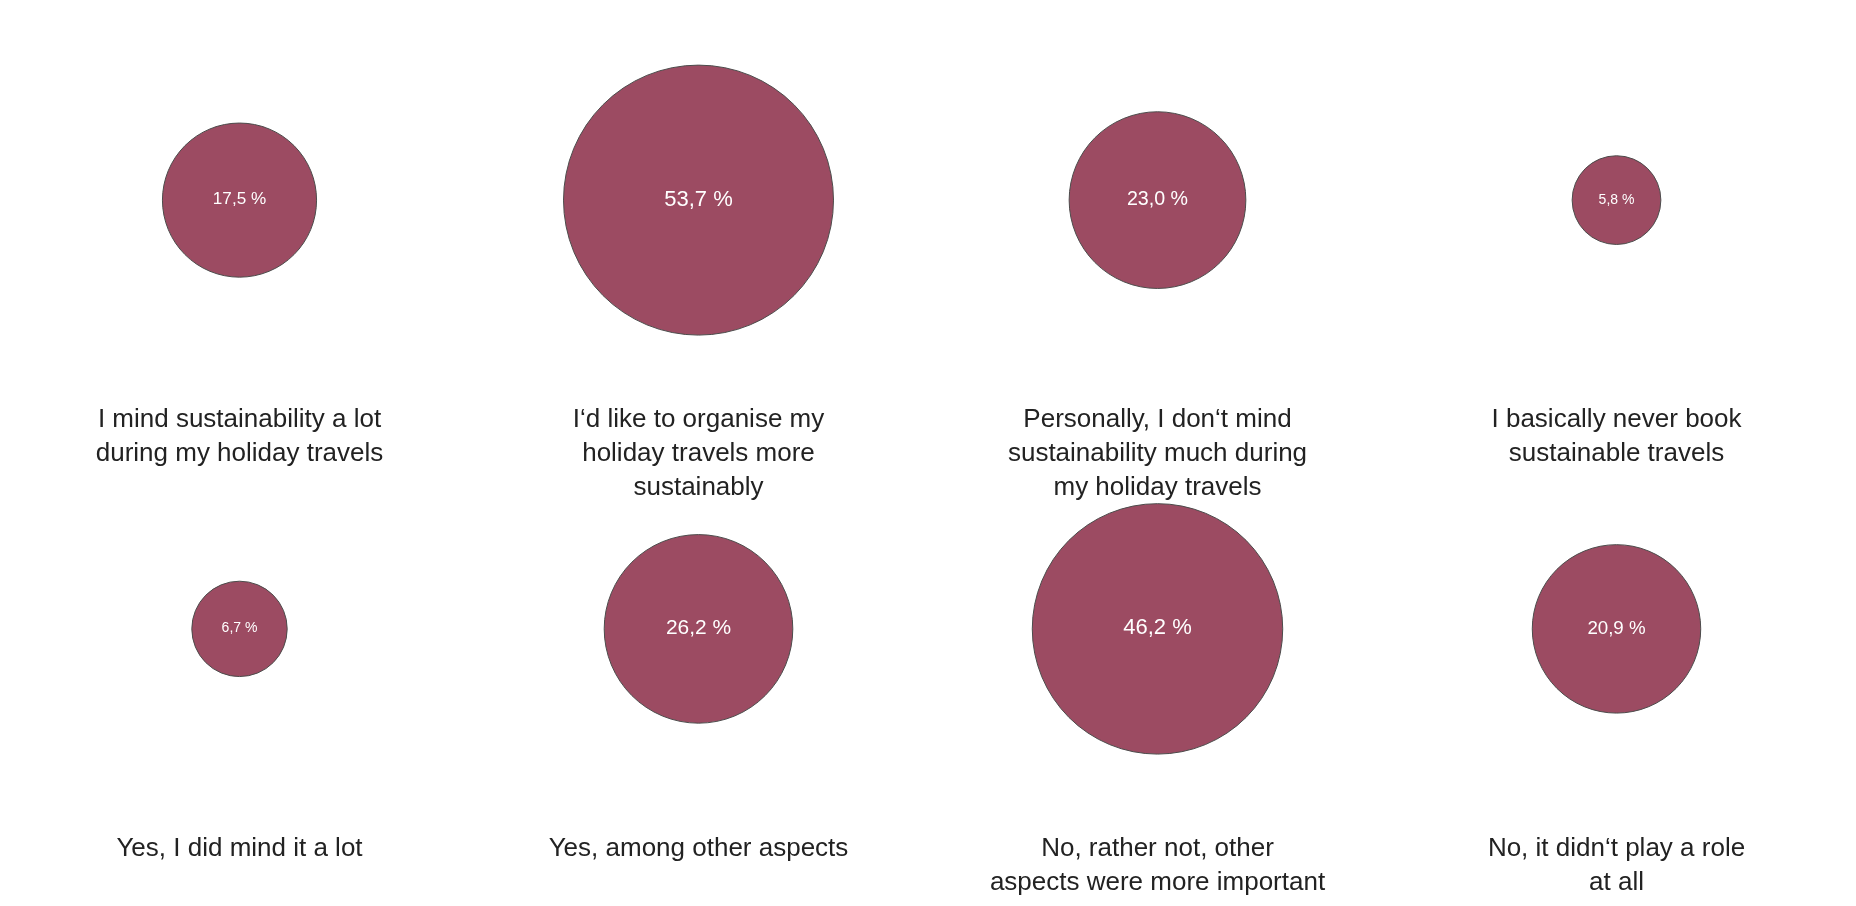  Describe the element at coordinates (1157, 864) in the screenshot. I see `category-label: No, rather not, other aspects were more important` at that location.